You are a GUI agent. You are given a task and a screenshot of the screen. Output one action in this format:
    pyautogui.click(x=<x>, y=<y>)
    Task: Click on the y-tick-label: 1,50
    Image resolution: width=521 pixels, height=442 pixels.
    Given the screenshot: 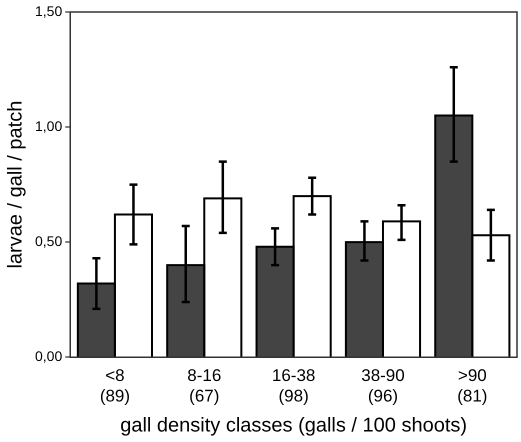 What is the action you would take?
    pyautogui.click(x=48, y=10)
    